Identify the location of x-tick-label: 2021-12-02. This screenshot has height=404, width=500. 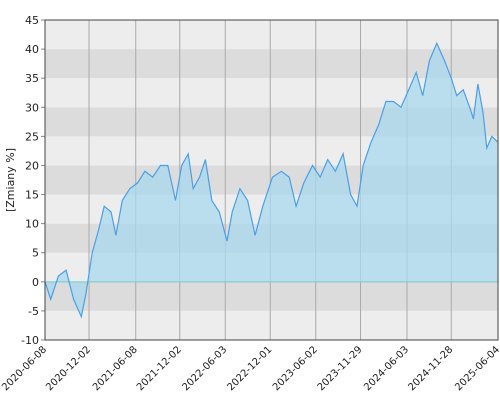
(159, 368).